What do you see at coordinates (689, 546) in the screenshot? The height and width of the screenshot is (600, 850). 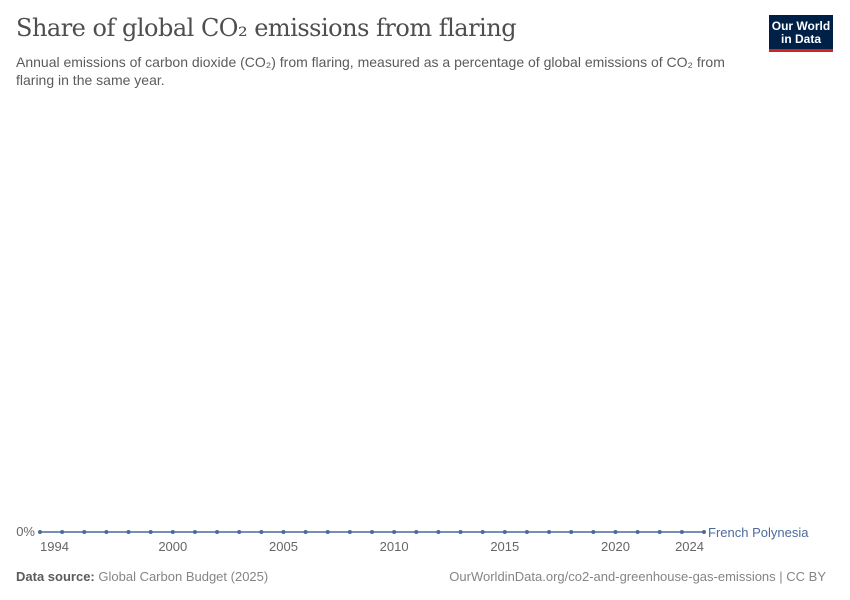 I see `x-tick-label: 2024` at bounding box center [689, 546].